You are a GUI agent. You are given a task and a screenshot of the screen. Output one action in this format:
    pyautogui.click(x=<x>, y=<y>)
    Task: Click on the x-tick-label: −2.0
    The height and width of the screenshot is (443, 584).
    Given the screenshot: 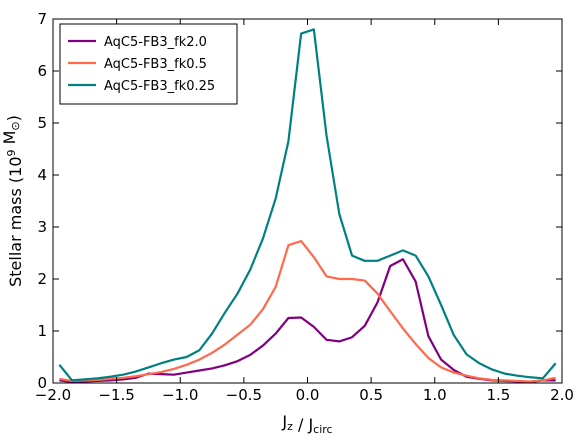 What is the action you would take?
    pyautogui.click(x=53, y=395)
    